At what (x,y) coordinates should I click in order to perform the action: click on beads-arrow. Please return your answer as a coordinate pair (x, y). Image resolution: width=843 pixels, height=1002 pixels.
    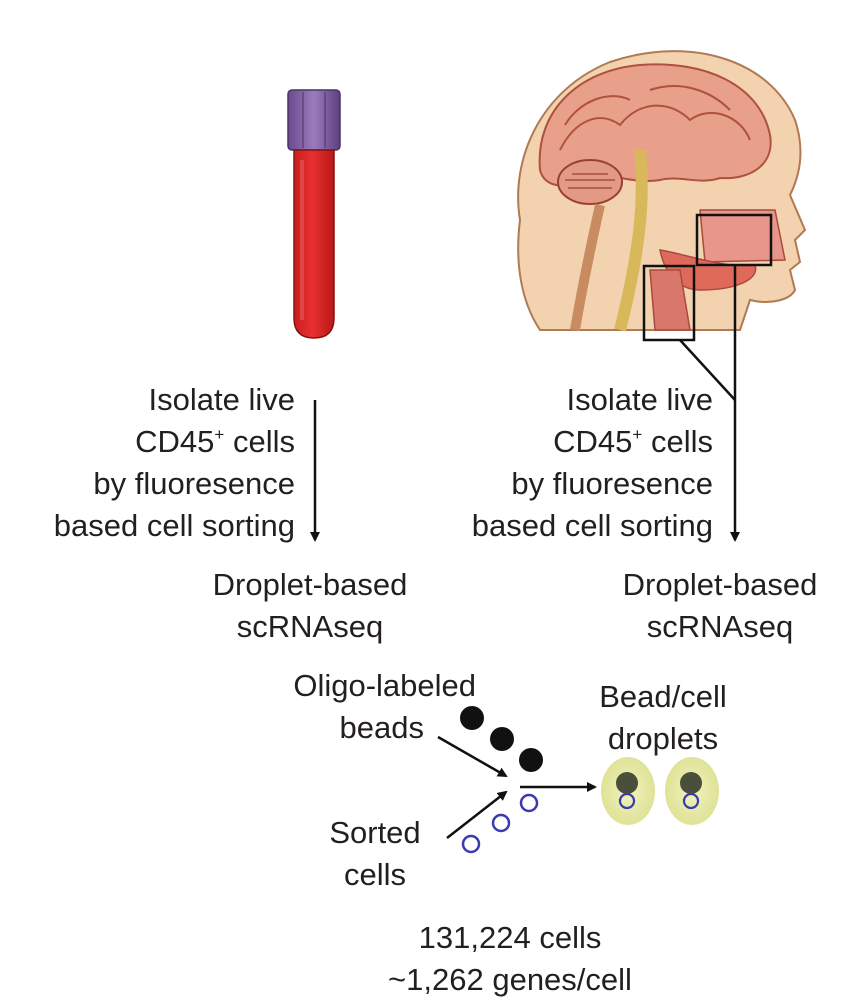
    Looking at the image, I should click on (472, 756).